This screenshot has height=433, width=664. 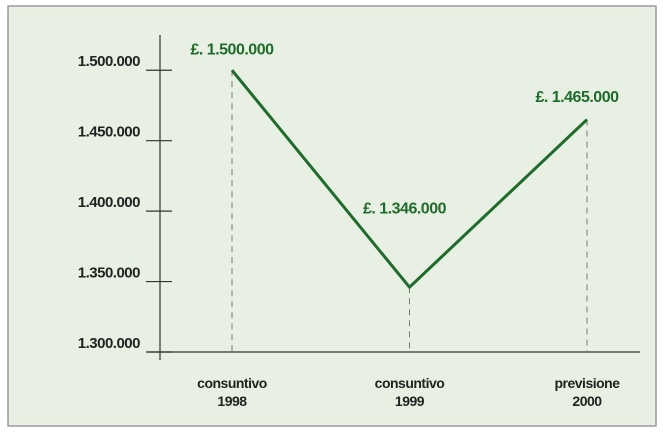 What do you see at coordinates (410, 392) in the screenshot?
I see `x-tick-label: consuntivo 1999` at bounding box center [410, 392].